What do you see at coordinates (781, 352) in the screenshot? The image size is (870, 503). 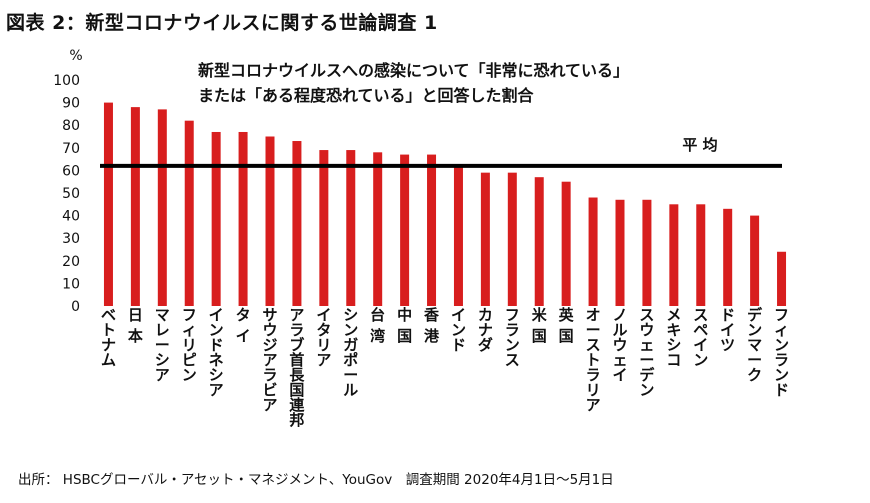 I see `category-label-26: フィンランド` at bounding box center [781, 352].